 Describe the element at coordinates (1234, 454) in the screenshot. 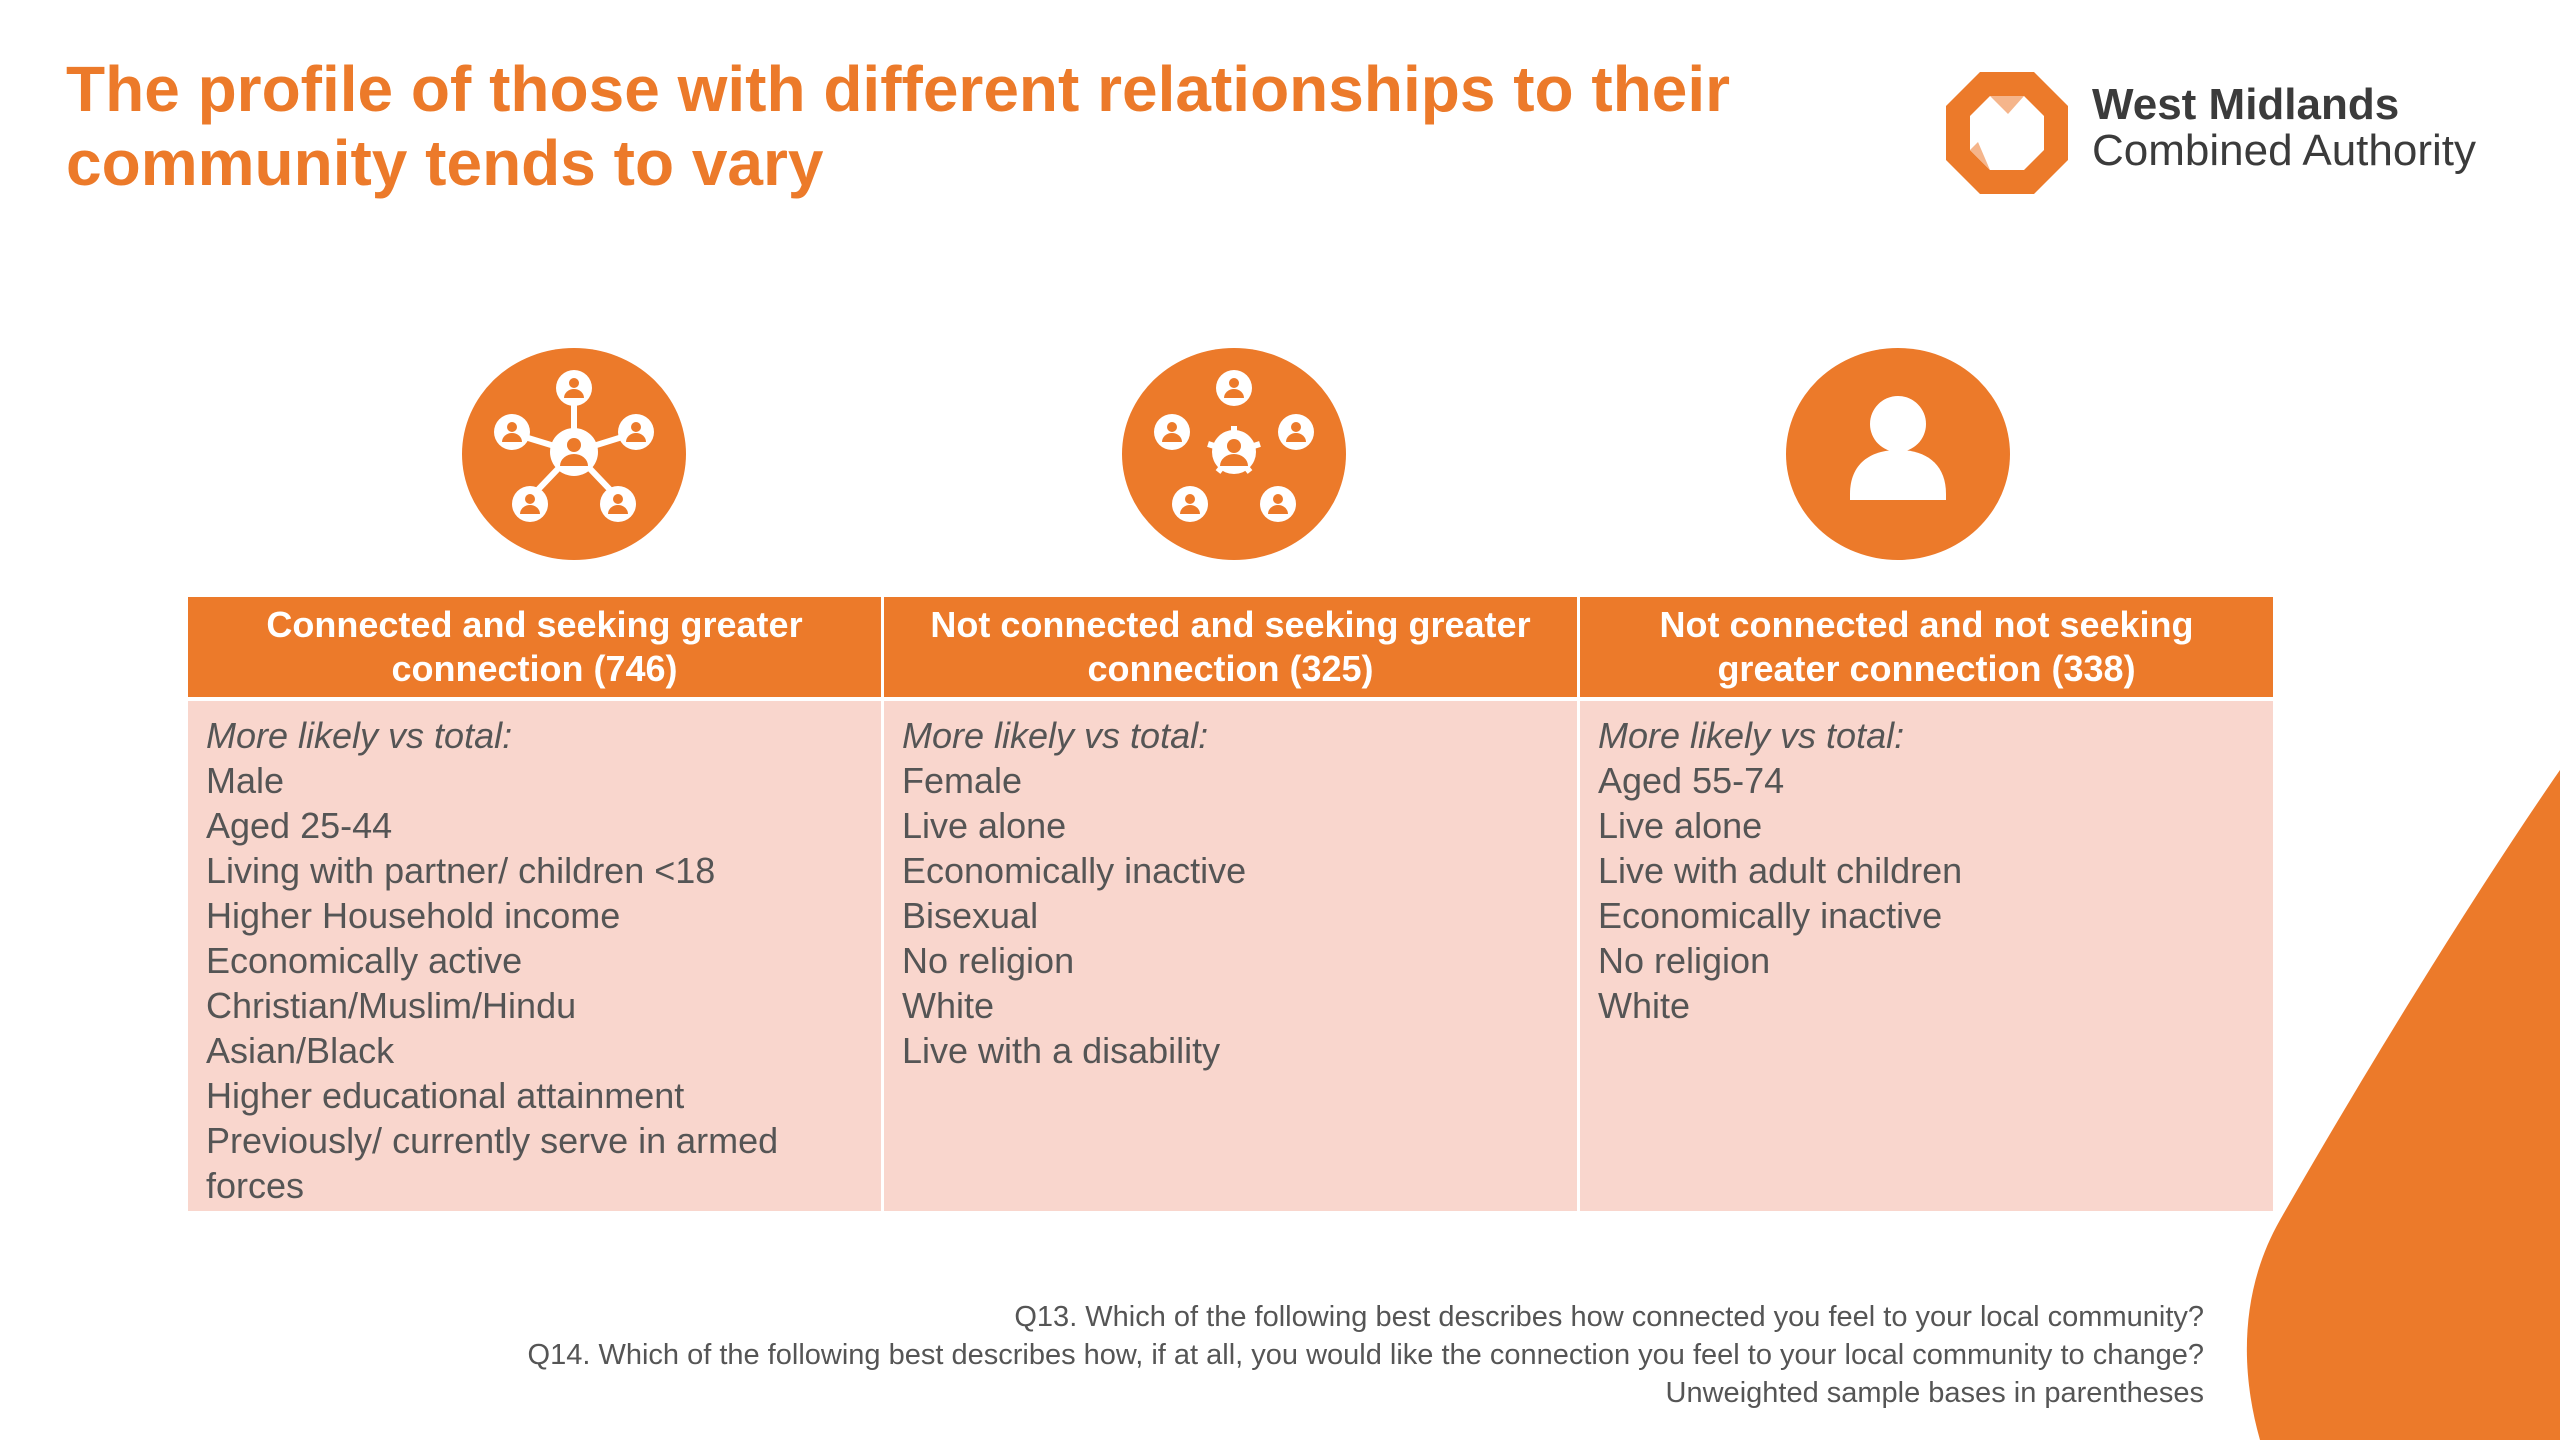

I see `broken-network-icon` at that location.